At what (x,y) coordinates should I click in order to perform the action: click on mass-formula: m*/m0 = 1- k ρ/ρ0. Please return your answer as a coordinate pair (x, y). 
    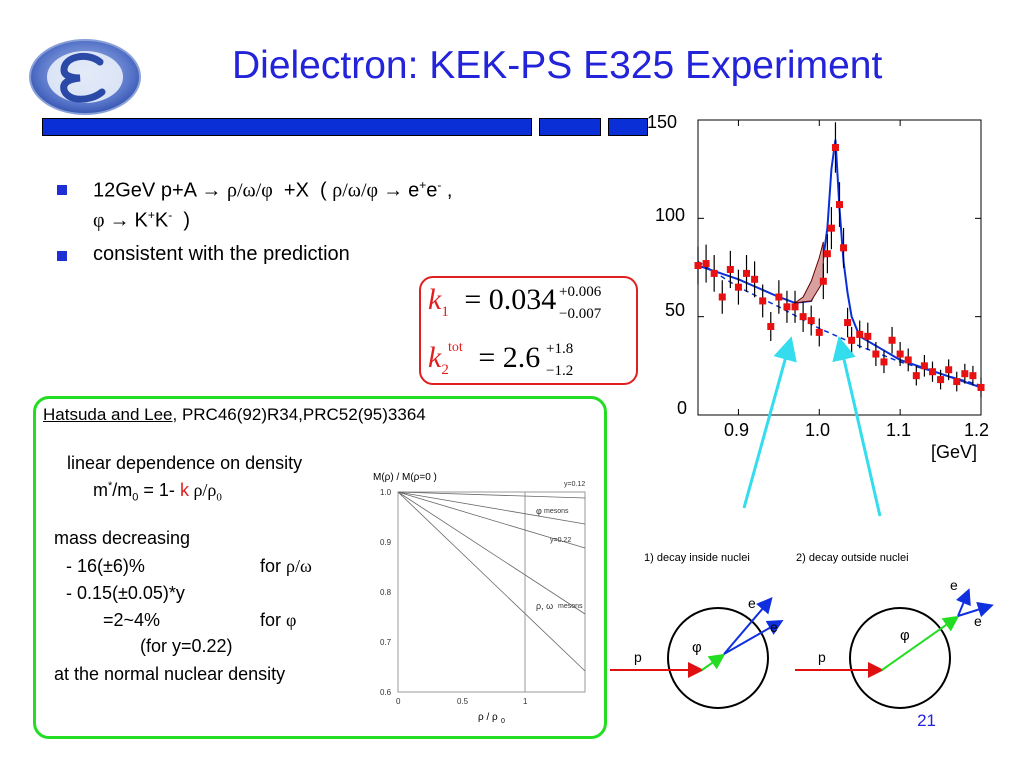
    Looking at the image, I should click on (157, 492).